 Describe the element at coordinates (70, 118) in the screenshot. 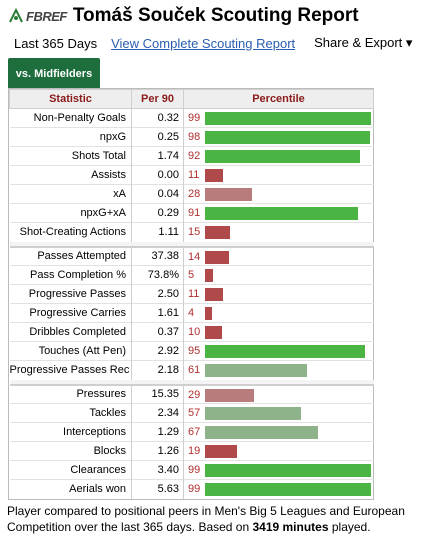

I see `stat-name: Non-Penalty Goals` at that location.